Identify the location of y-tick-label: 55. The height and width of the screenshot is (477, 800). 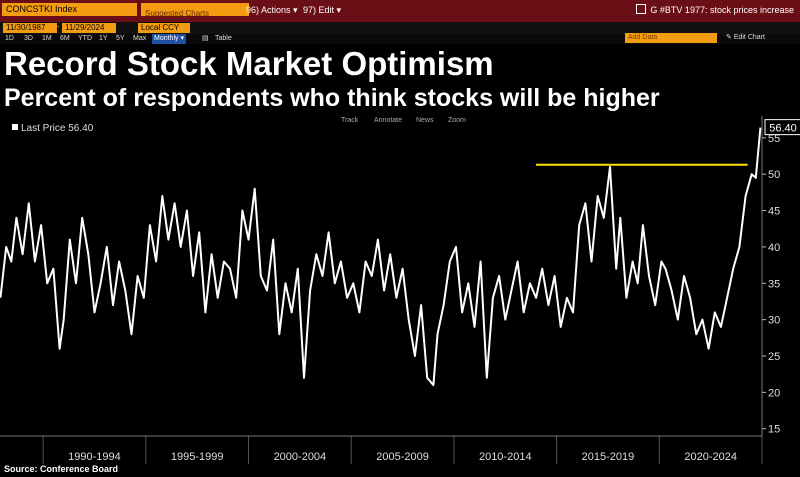
(774, 139).